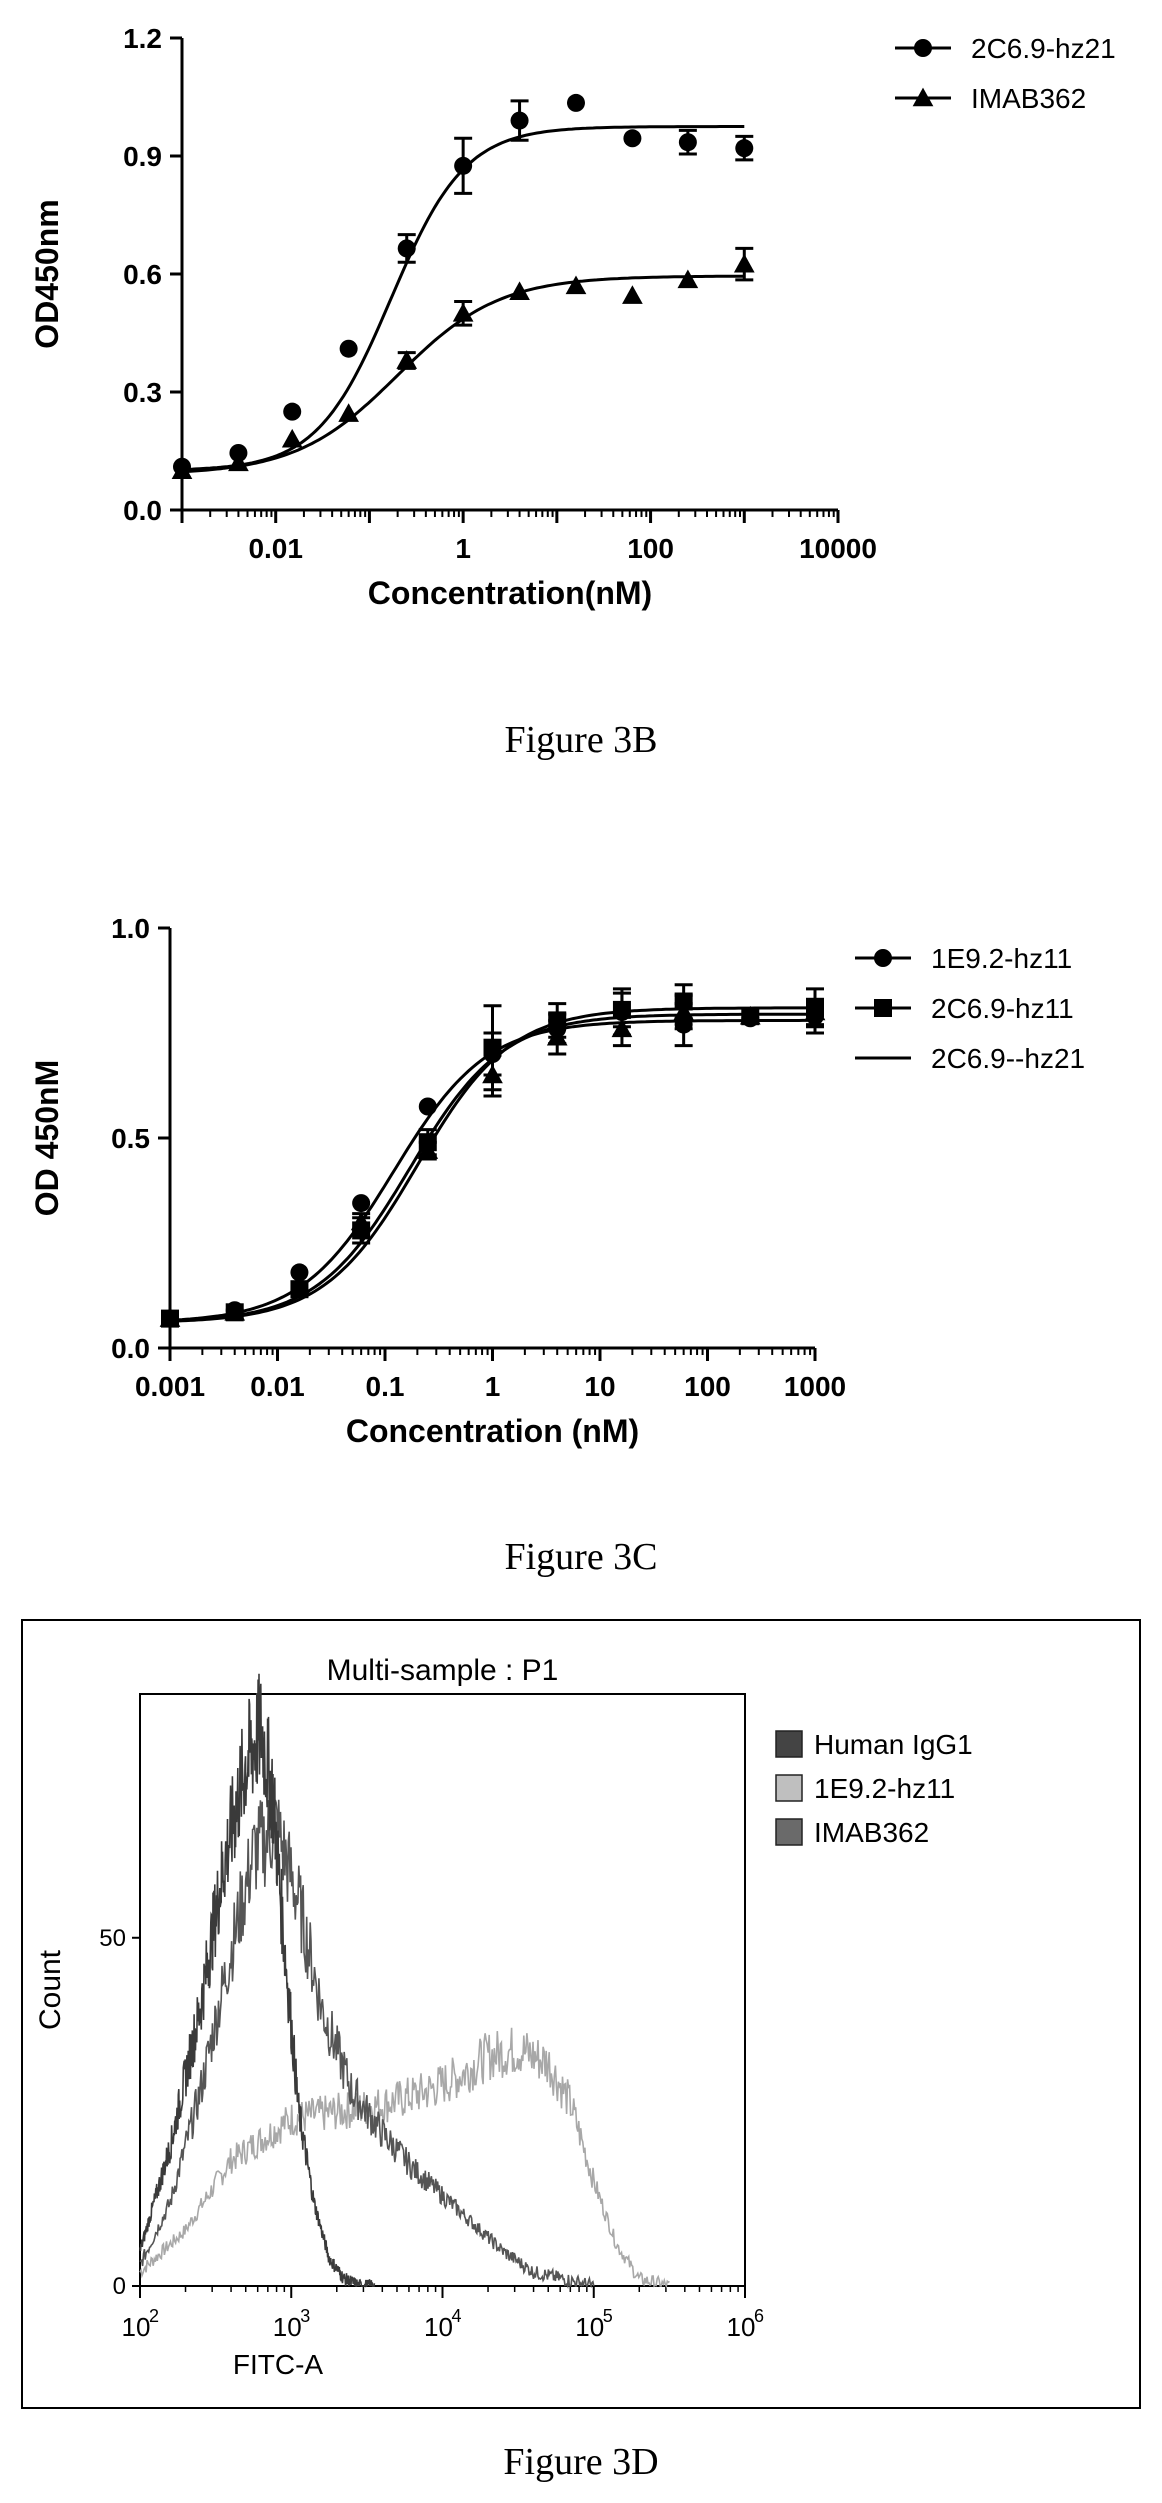 The width and height of the screenshot is (1162, 2503). Describe the element at coordinates (130, 928) in the screenshot. I see `y-tick-label: 1.0` at that location.